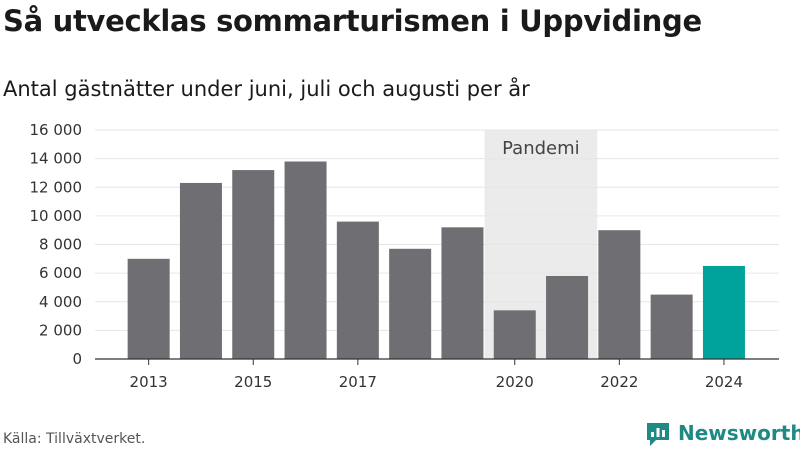 The height and width of the screenshot is (450, 800). I want to click on y-tick-label: 10 000, so click(56, 216).